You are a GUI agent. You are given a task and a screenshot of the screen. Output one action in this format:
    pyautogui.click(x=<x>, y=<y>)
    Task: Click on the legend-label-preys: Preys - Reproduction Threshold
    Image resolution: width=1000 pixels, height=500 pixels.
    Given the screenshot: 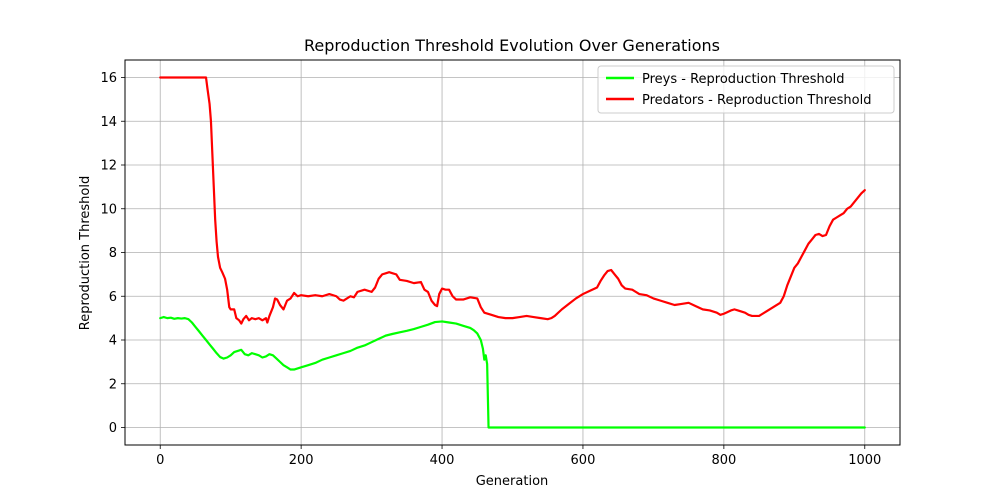 What is the action you would take?
    pyautogui.click(x=743, y=79)
    